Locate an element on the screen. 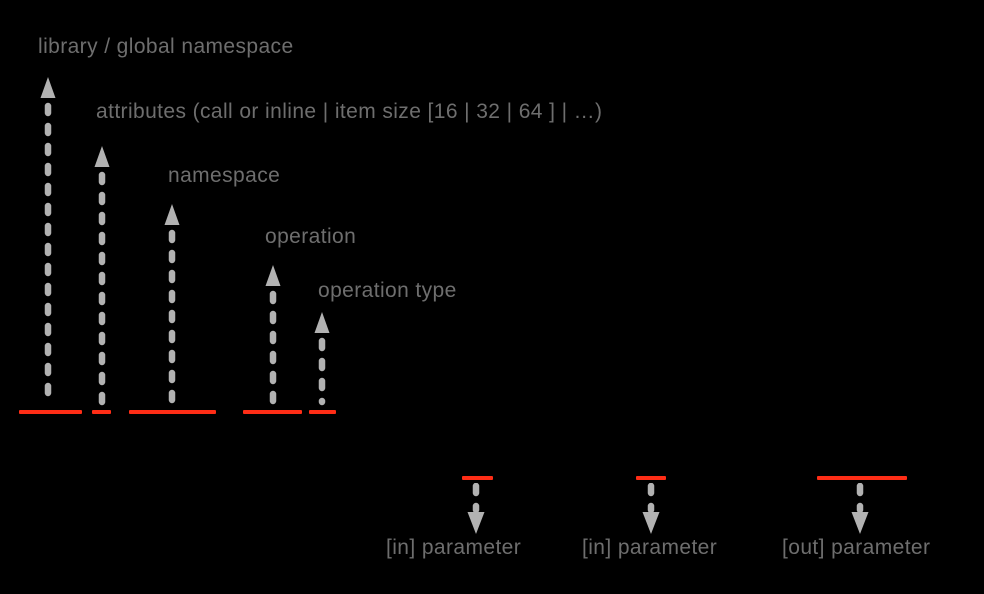 The height and width of the screenshot is (594, 984). red-underline-attributes is located at coordinates (101, 412).